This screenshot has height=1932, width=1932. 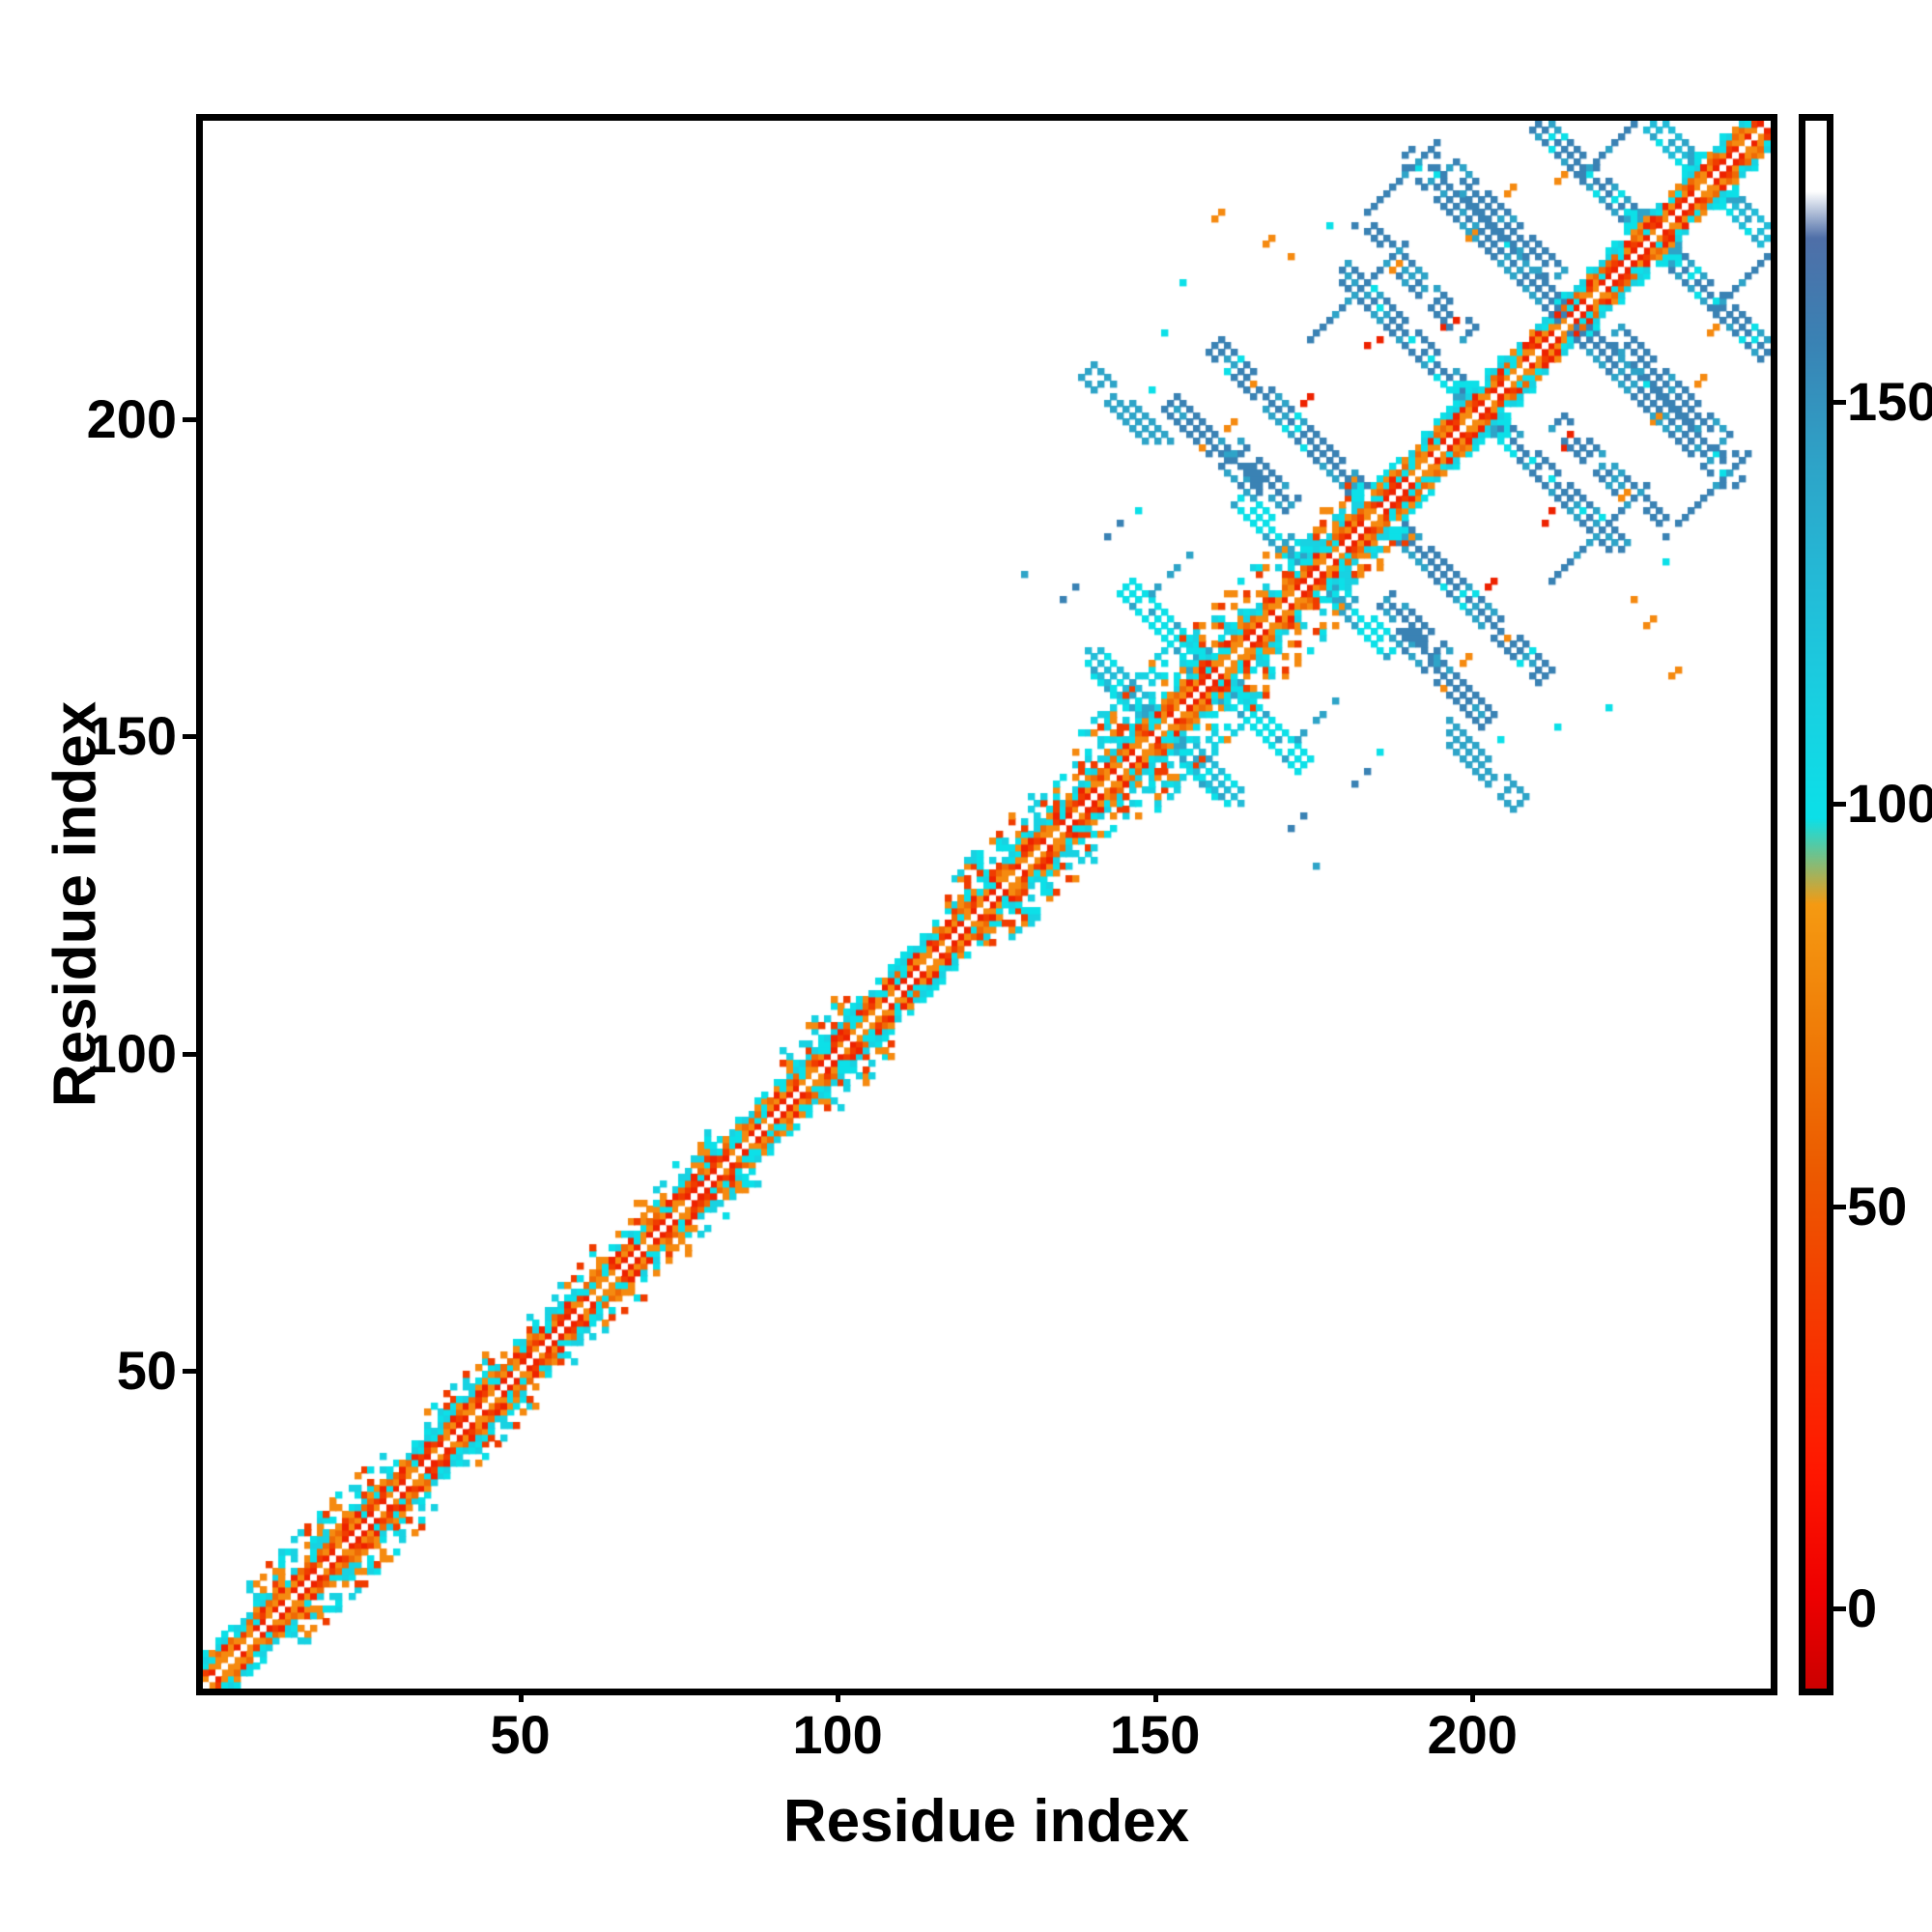 I want to click on y-tick-label-200: 200, so click(x=131, y=418).